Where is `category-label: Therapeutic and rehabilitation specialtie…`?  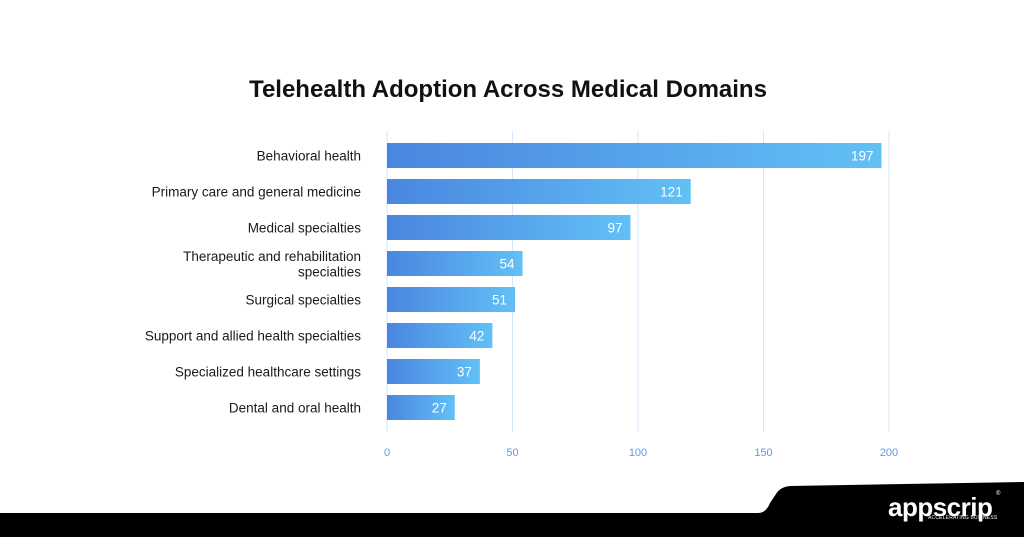 category-label: Therapeutic and rehabilitation specialtie… is located at coordinates (272, 264).